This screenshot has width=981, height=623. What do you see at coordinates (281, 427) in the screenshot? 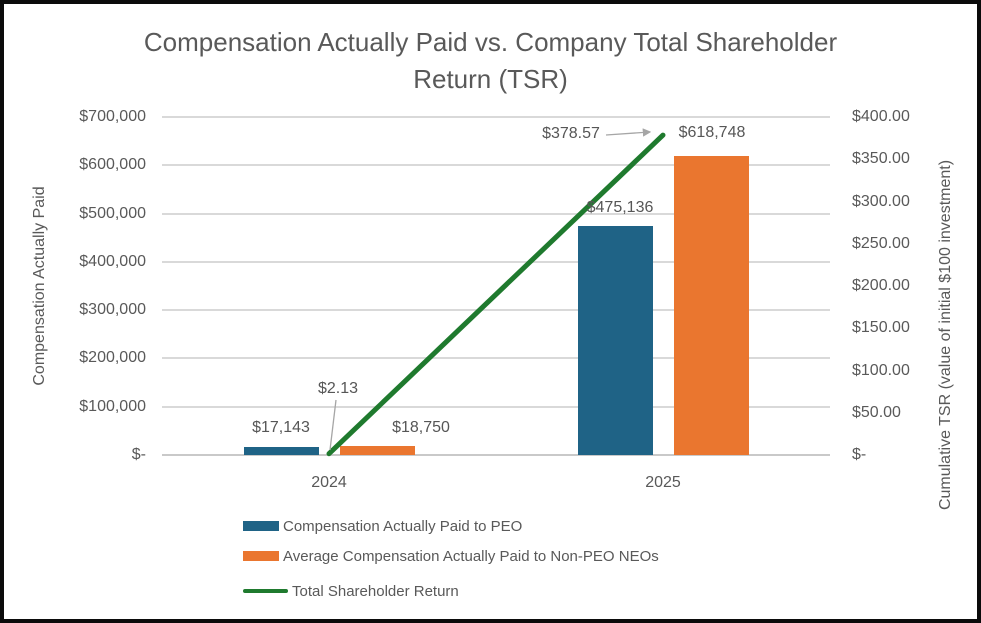
I see `data-label: $17,143` at bounding box center [281, 427].